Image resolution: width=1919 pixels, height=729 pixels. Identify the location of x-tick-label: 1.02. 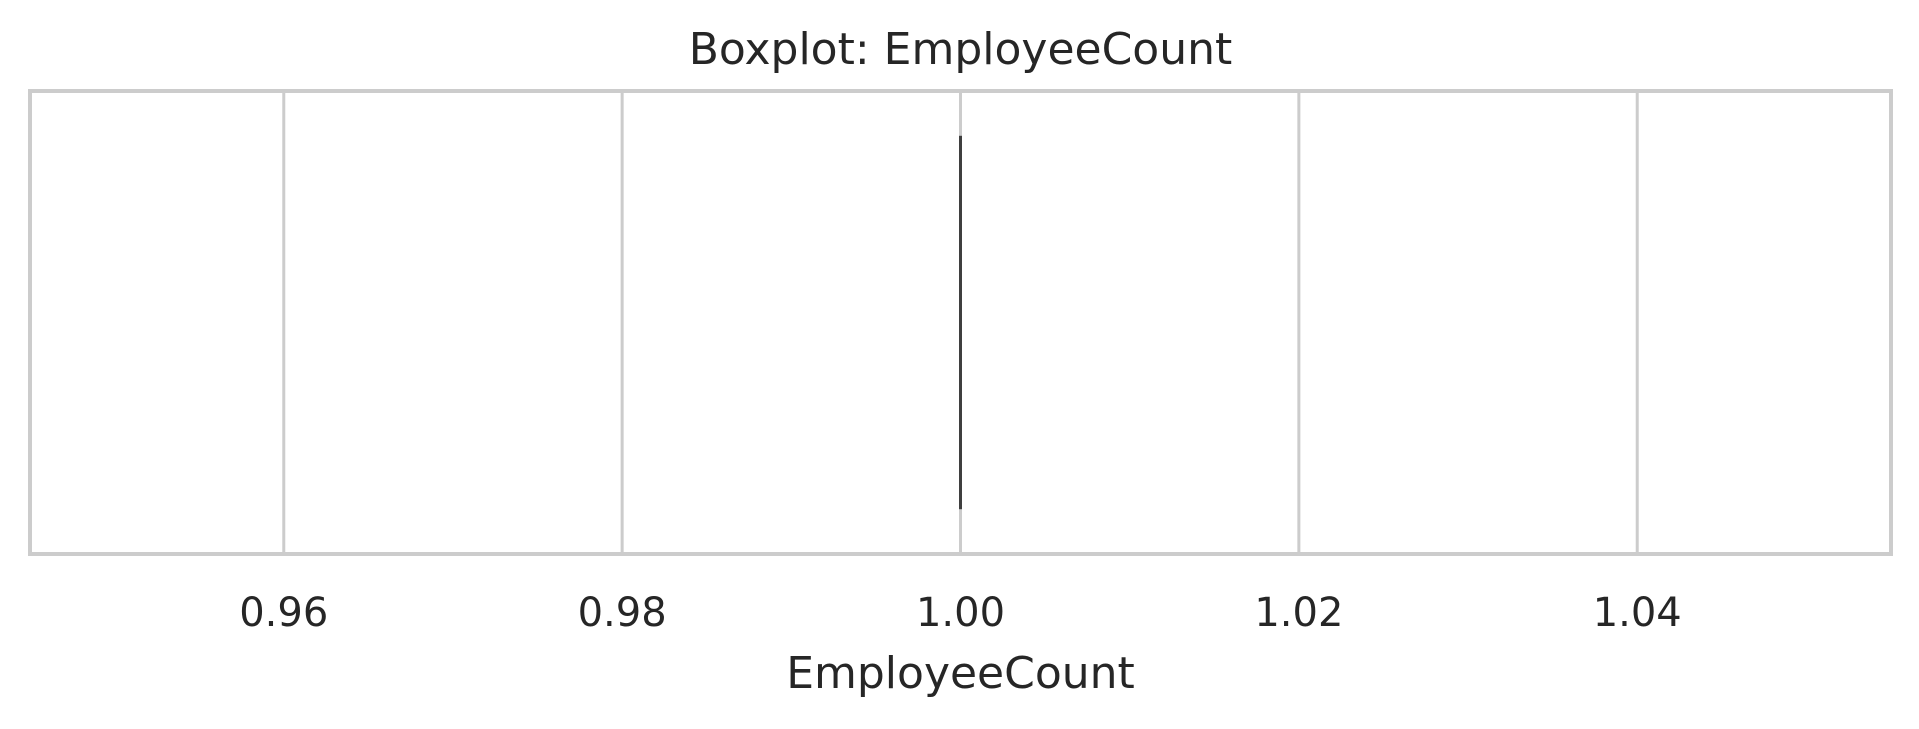
(1298, 613).